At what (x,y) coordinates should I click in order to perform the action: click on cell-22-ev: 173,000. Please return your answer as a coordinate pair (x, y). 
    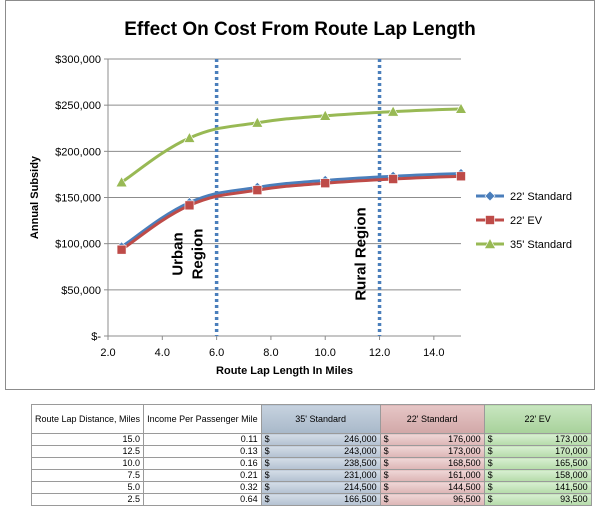
    Looking at the image, I should click on (571, 439).